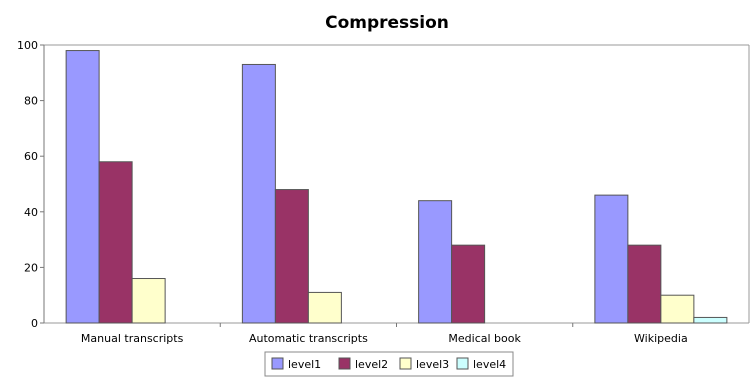 The width and height of the screenshot is (753, 384). I want to click on y-axis: 0 20 40 60 80 100, so click(31, 184).